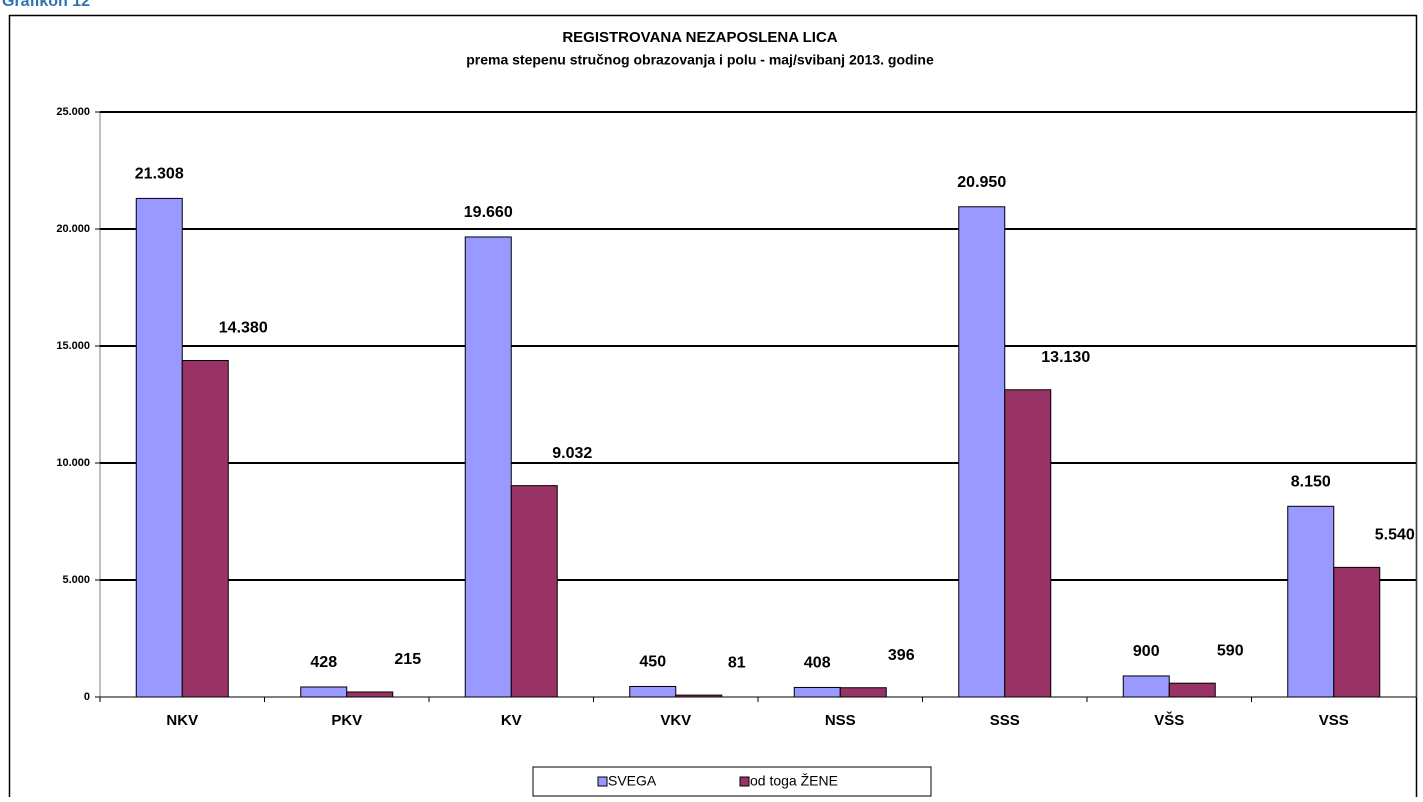 This screenshot has width=1423, height=802. What do you see at coordinates (652, 662) in the screenshot?
I see `data-label: 450` at bounding box center [652, 662].